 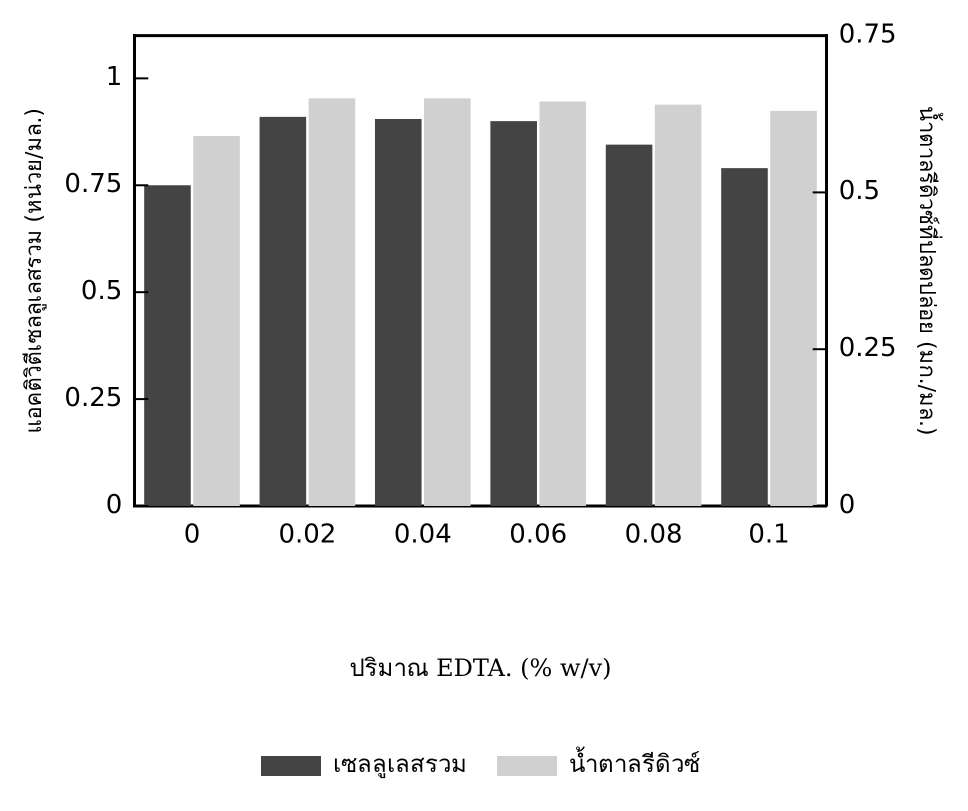 What do you see at coordinates (847, 505) in the screenshot?
I see `y2-tick-label: 0` at bounding box center [847, 505].